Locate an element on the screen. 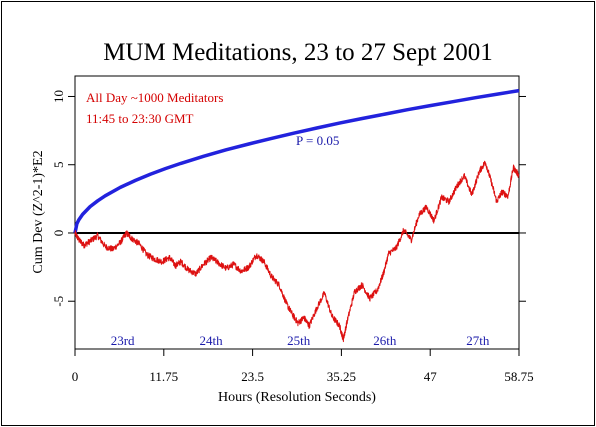 The height and width of the screenshot is (427, 596). x-tick-label: 11.75 is located at coordinates (163, 376).